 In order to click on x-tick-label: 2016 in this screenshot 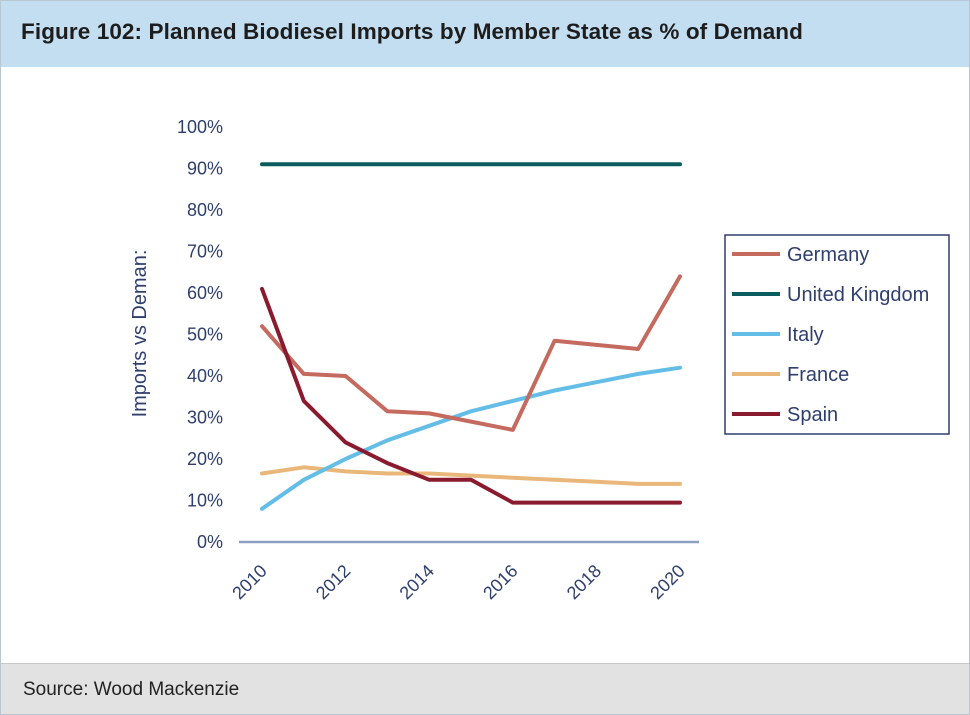, I will do `click(500, 582)`.